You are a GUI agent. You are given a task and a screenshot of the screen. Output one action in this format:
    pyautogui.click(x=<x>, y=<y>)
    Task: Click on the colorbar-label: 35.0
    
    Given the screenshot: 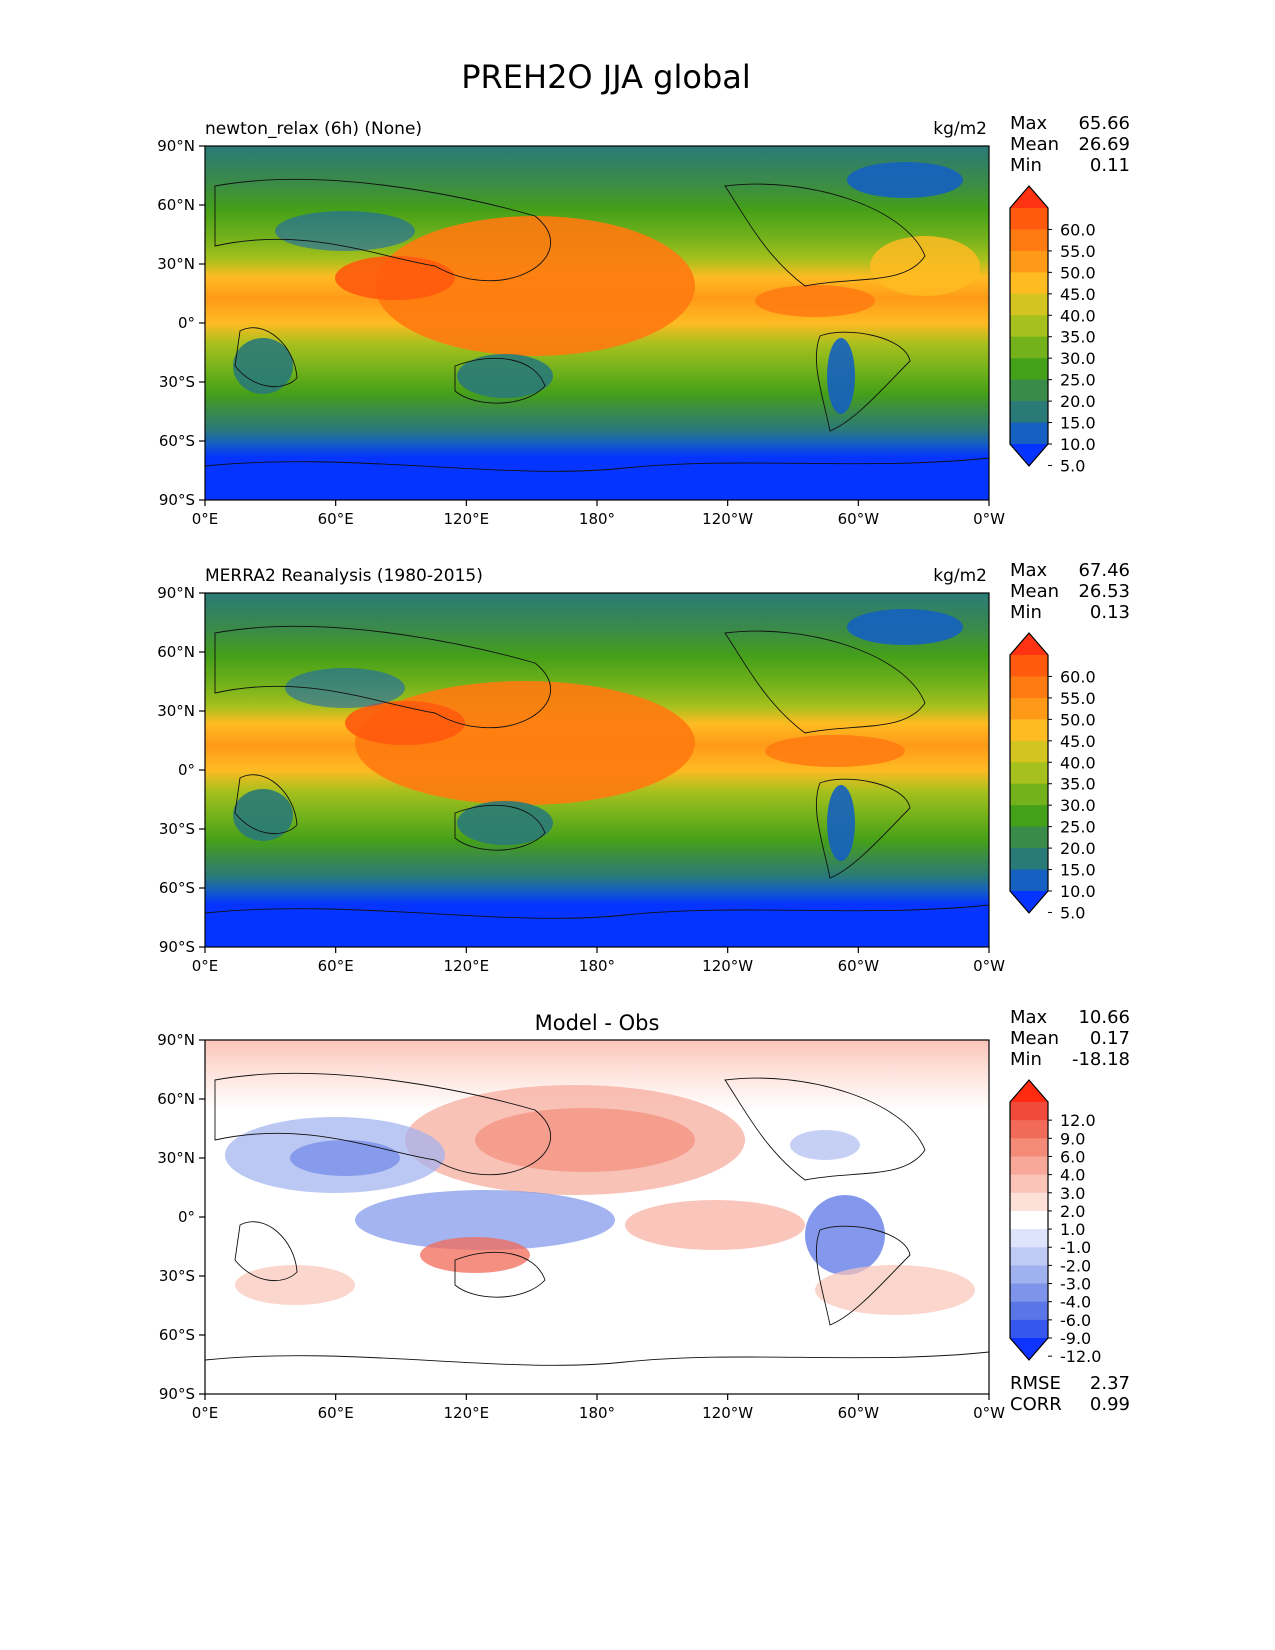 What is the action you would take?
    pyautogui.click(x=1078, y=784)
    